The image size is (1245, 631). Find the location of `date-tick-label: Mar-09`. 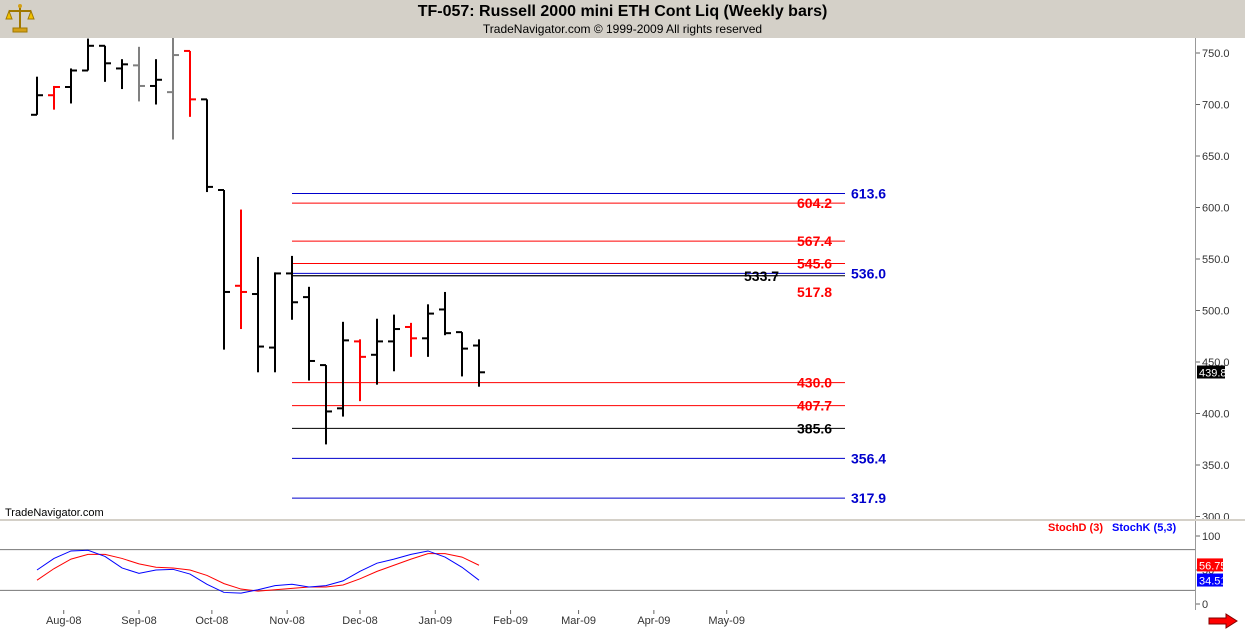

date-tick-label: Mar-09 is located at coordinates (578, 621).